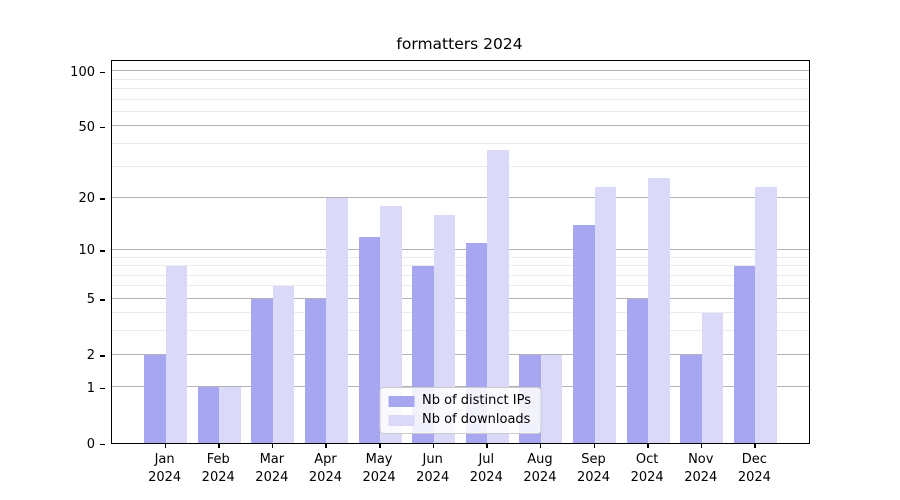  Describe the element at coordinates (82, 72) in the screenshot. I see `y-tick-label: 100` at that location.